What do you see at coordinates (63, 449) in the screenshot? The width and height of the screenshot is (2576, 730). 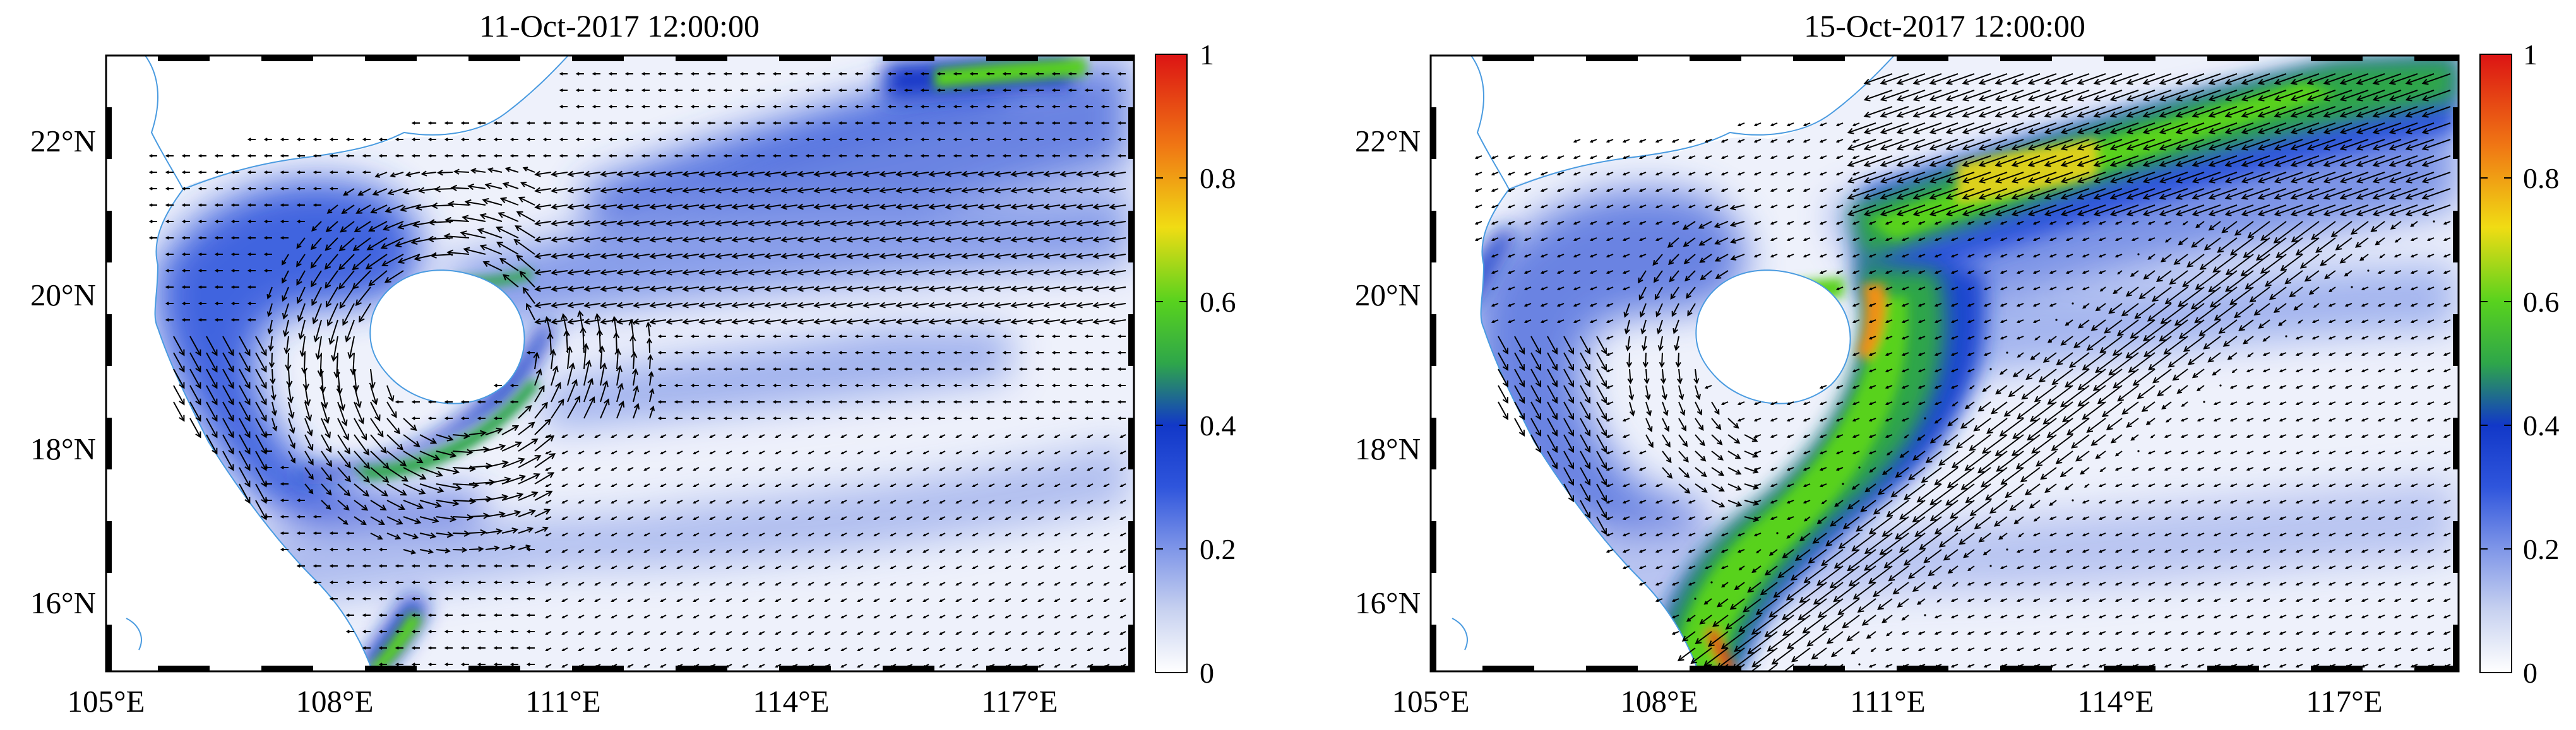 I see `lat-tick-label: 18°N` at bounding box center [63, 449].